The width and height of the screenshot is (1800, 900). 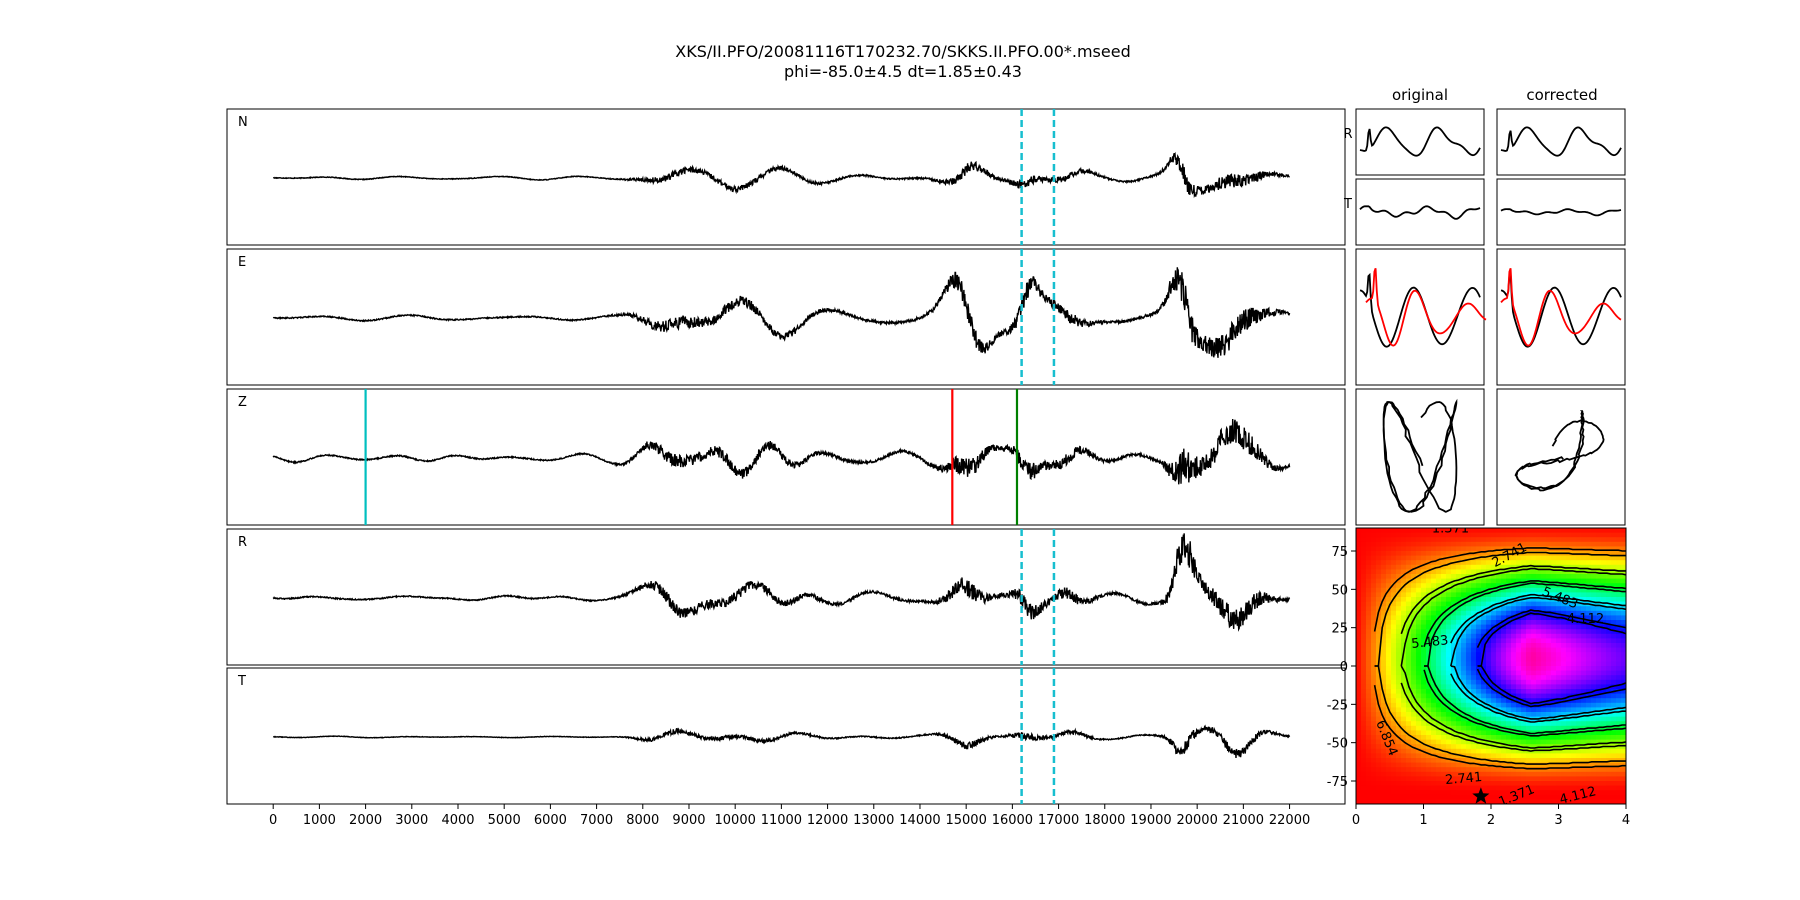 What do you see at coordinates (1538, 632) in the screenshot?
I see `contour-line` at bounding box center [1538, 632].